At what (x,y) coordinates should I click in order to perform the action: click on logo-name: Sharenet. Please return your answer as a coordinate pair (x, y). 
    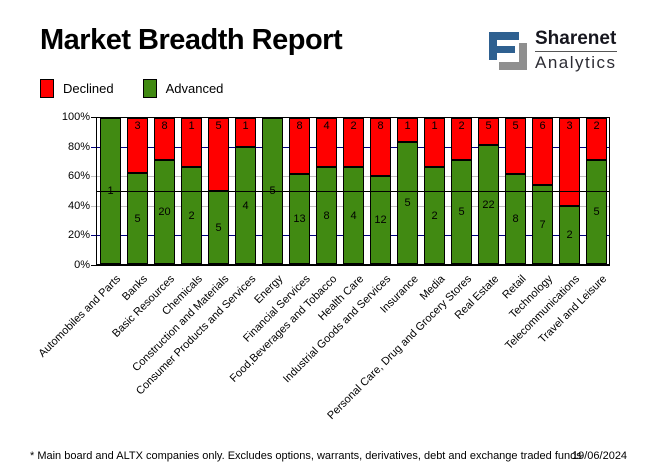
    Looking at the image, I should click on (576, 40).